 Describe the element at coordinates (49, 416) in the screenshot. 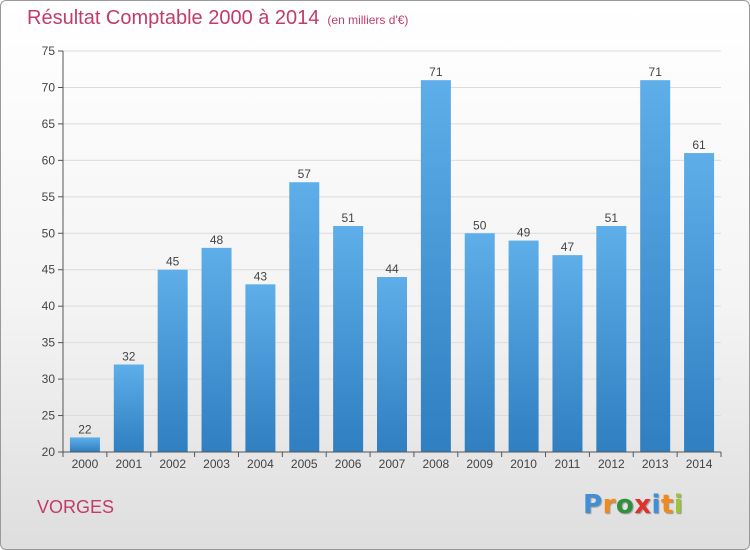

I see `y-tick-label-25: 25` at that location.